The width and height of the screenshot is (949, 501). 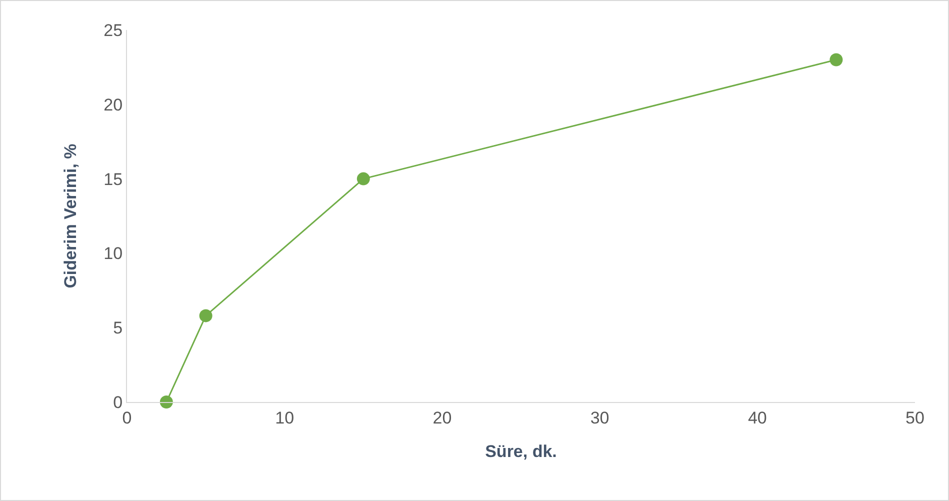 I want to click on x-tick-label: 20, so click(x=442, y=418).